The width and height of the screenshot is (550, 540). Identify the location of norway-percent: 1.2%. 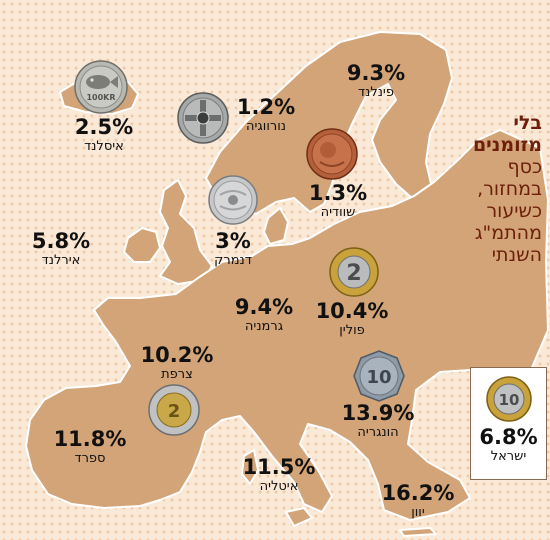
(266, 107).